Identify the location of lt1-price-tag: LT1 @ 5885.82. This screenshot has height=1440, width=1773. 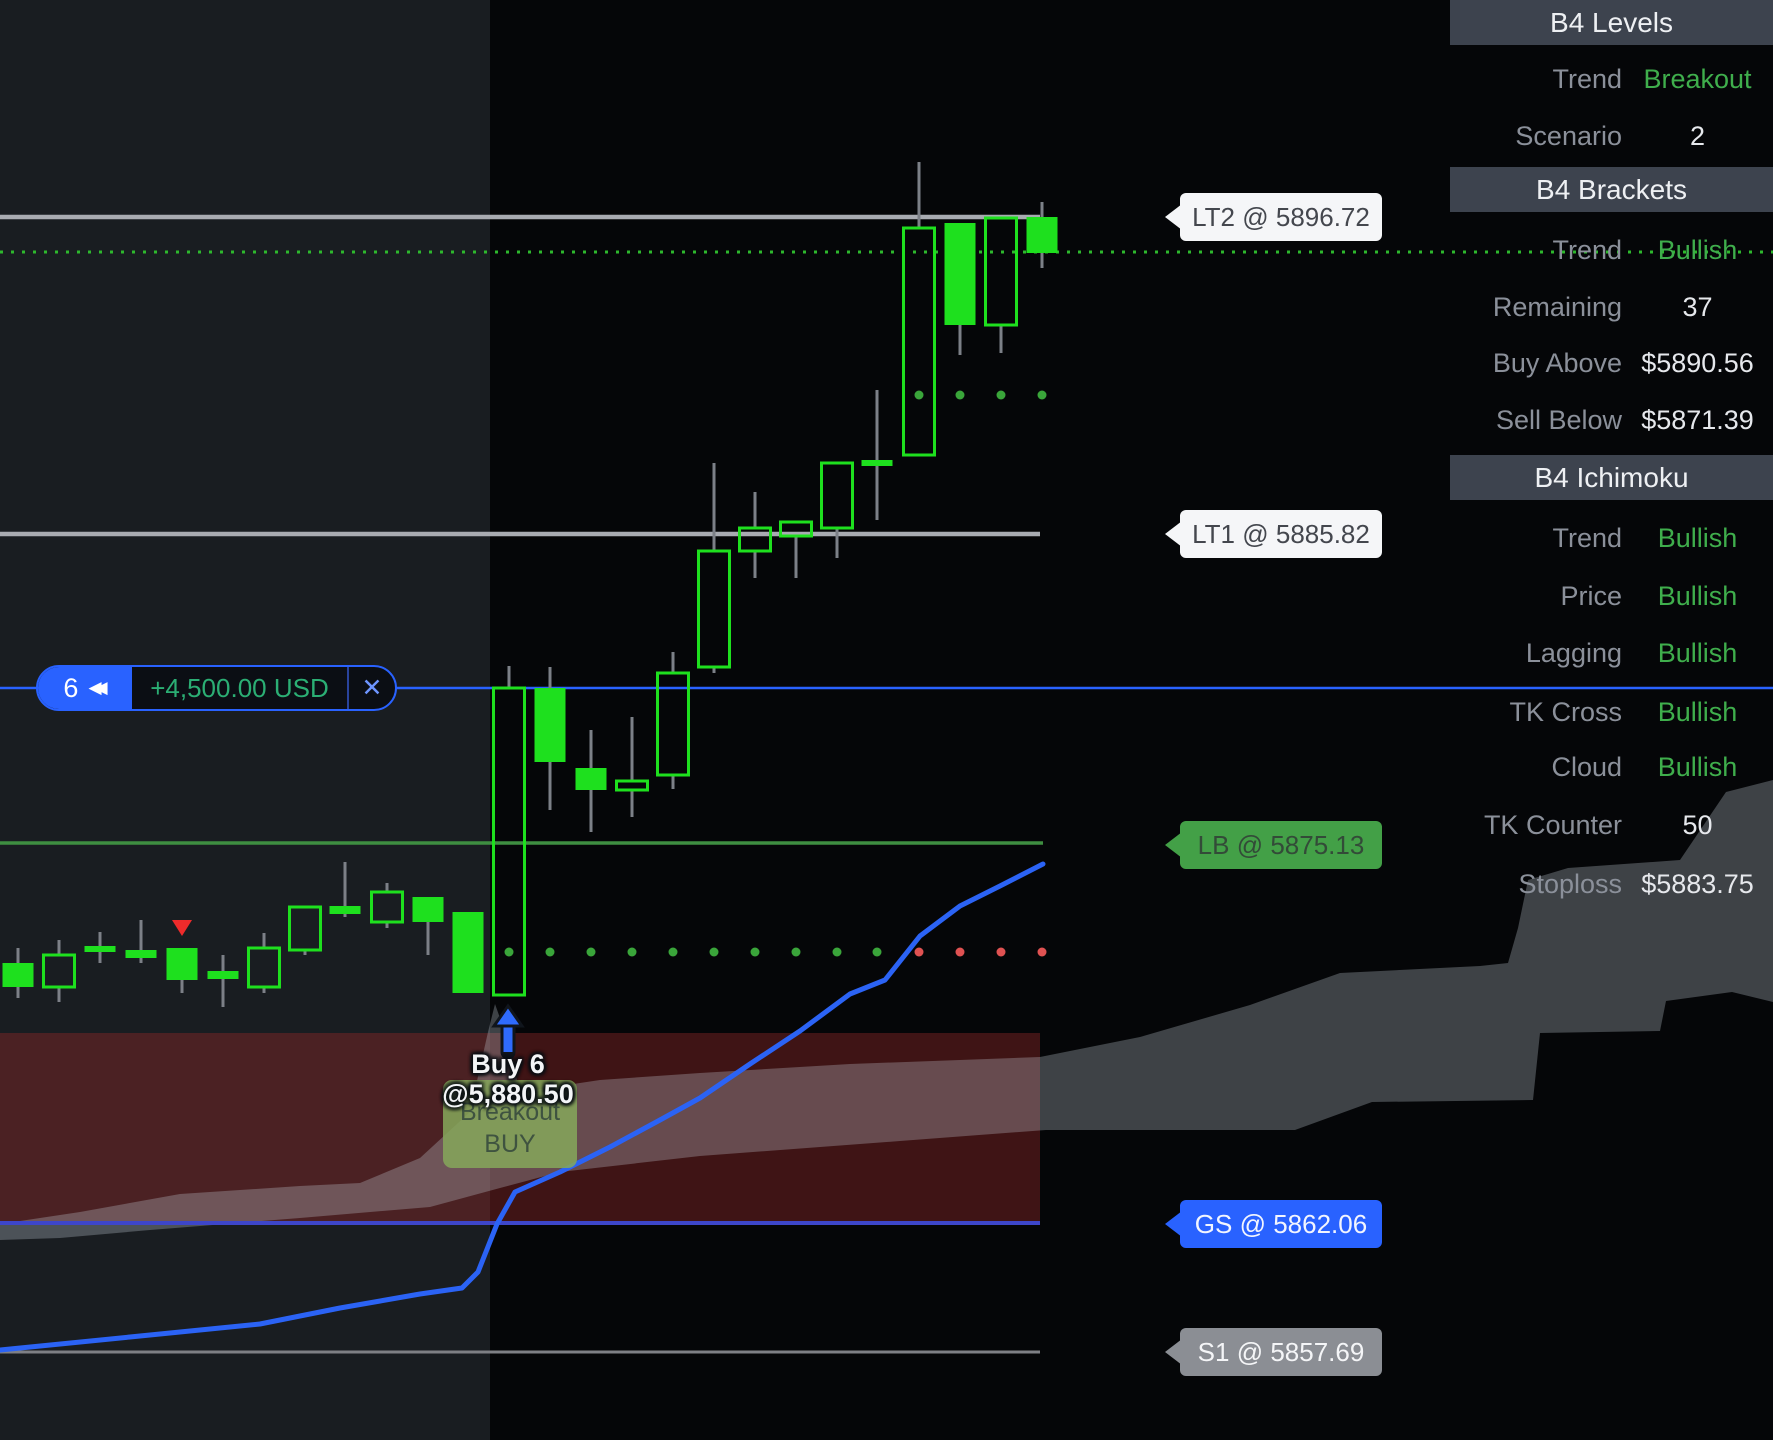
(1281, 534).